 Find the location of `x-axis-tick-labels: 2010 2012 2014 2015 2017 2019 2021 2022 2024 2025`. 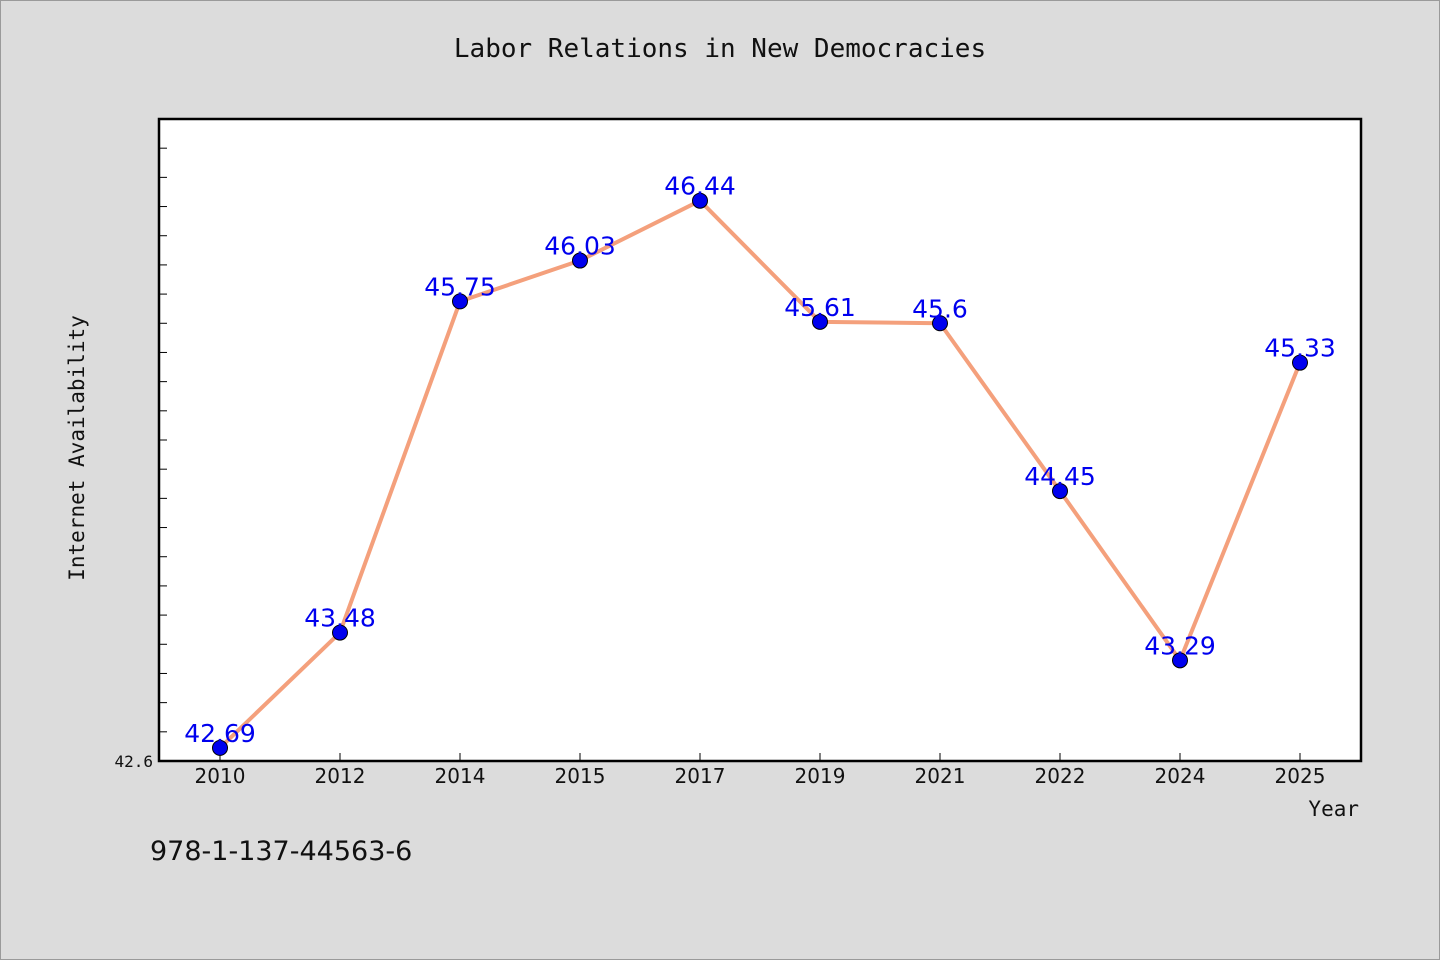

x-axis-tick-labels: 2010 2012 2014 2015 2017 2019 2021 2022 2024 2025 is located at coordinates (760, 776).